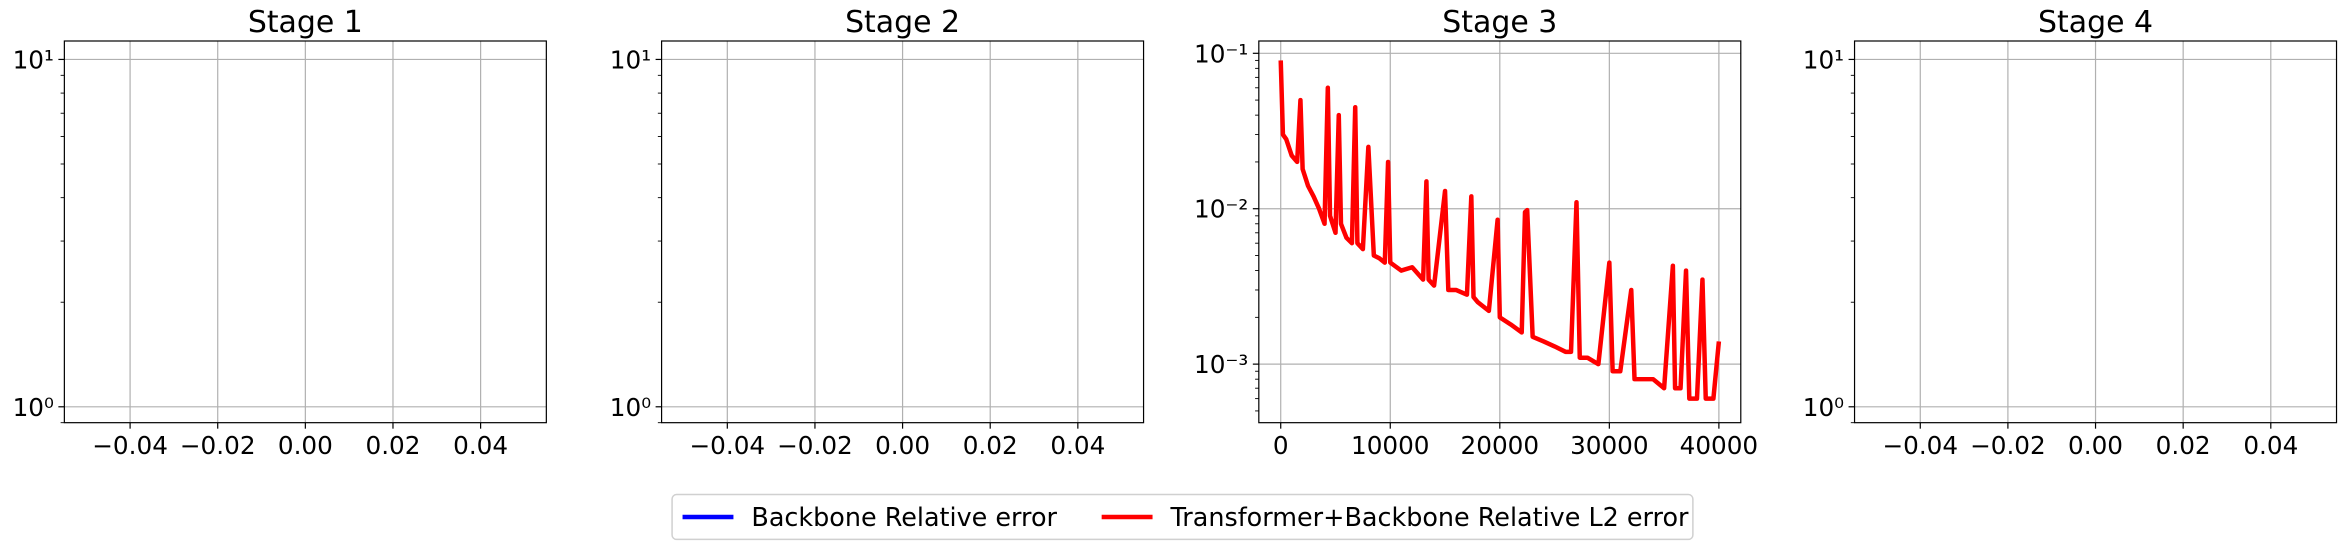  Describe the element at coordinates (1221, 209) in the screenshot. I see `y-tick-label: 10⁻²` at that location.